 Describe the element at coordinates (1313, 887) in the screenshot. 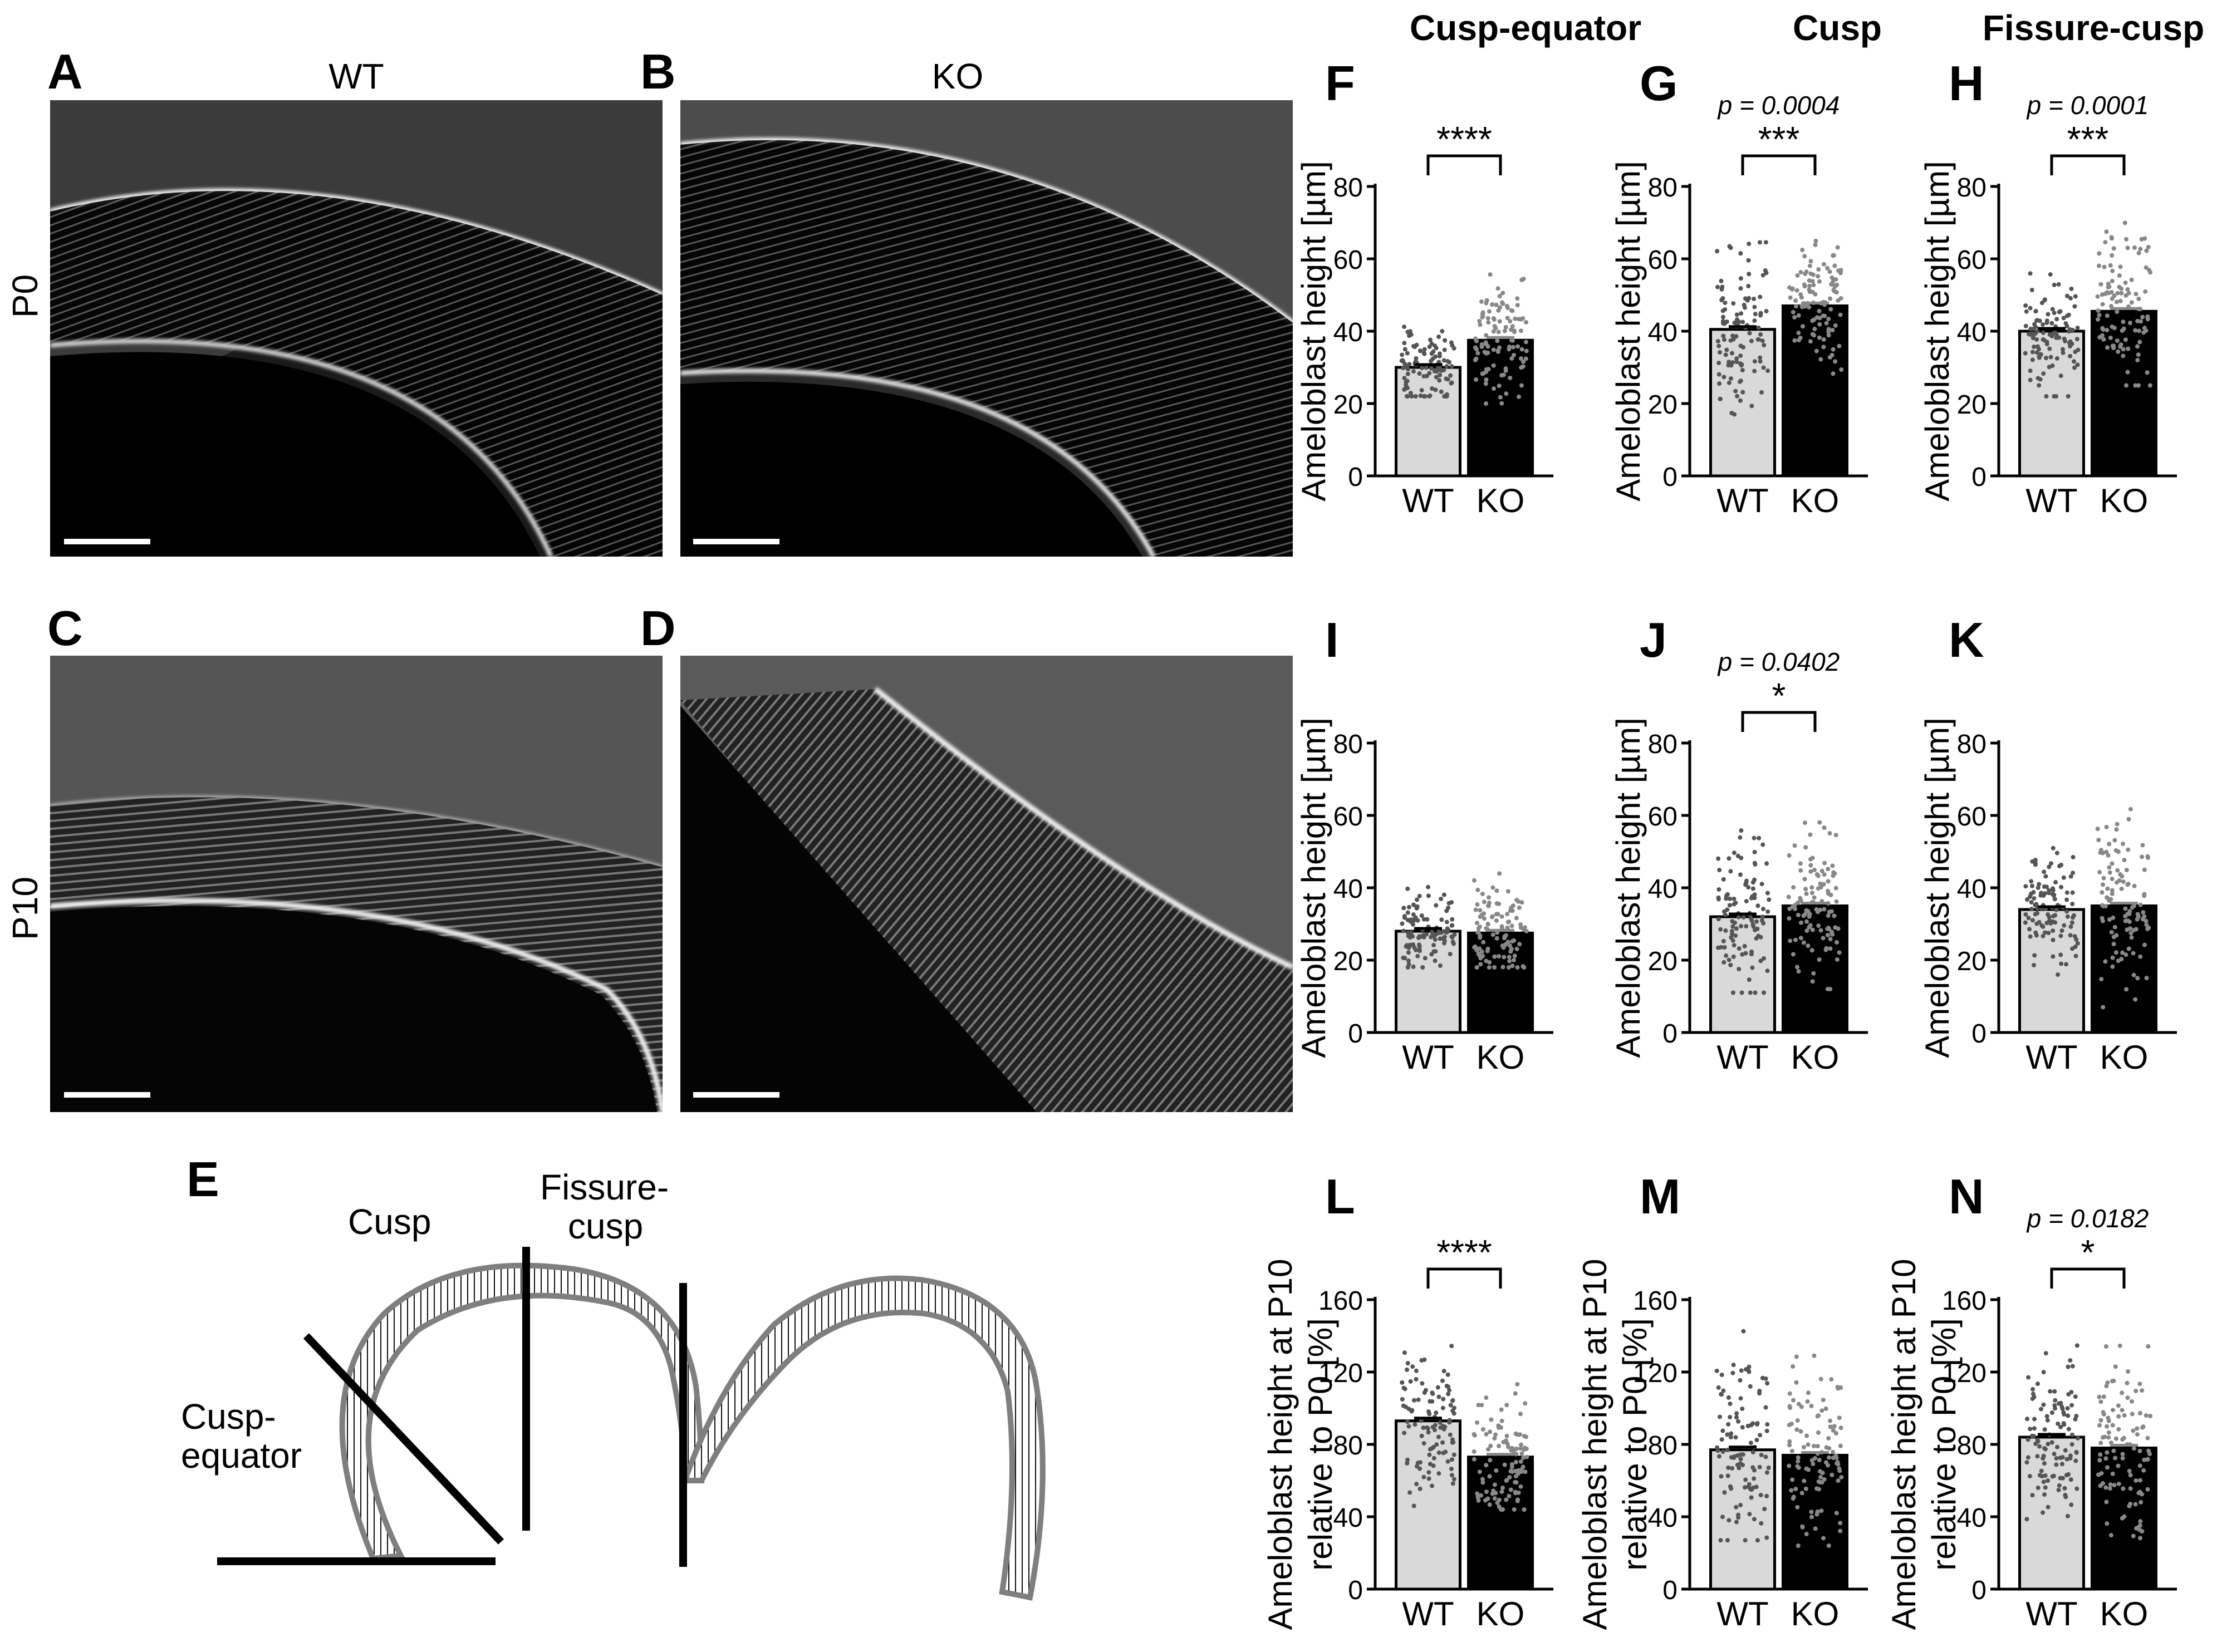

I see `y-axis-label: Ameloblast height [µm]` at that location.